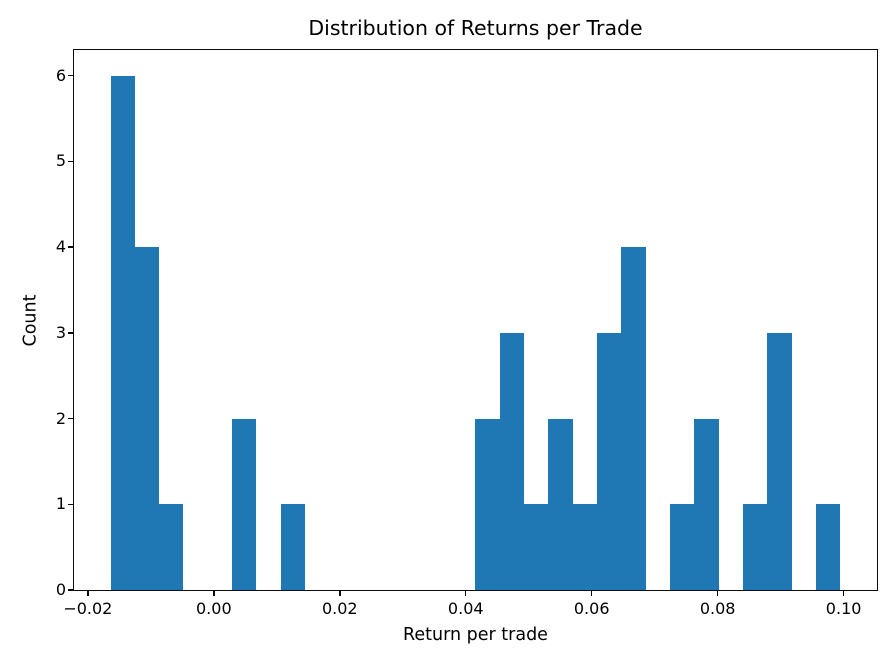 The image size is (896, 672). I want to click on y-tick-label: 1, so click(60, 504).